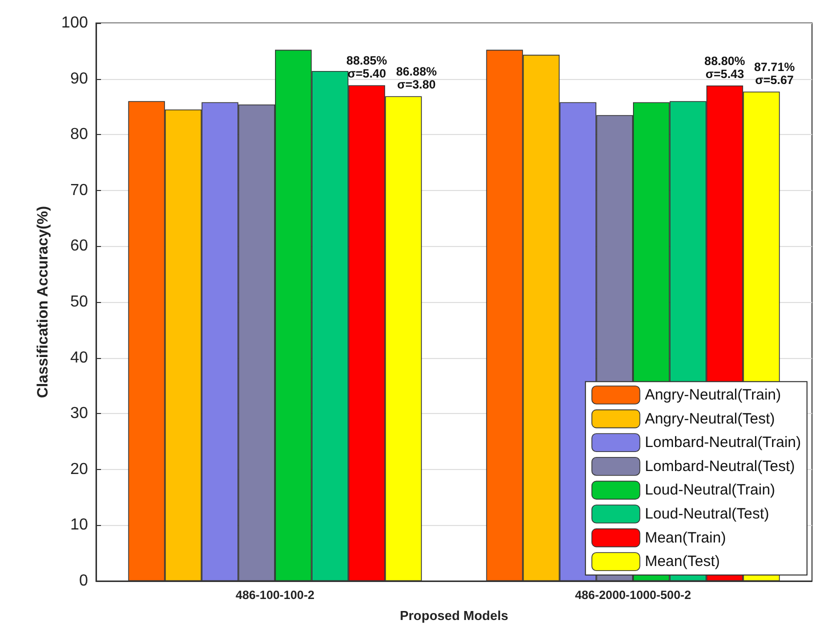  Describe the element at coordinates (79, 79) in the screenshot. I see `y-tick-label: 90` at that location.